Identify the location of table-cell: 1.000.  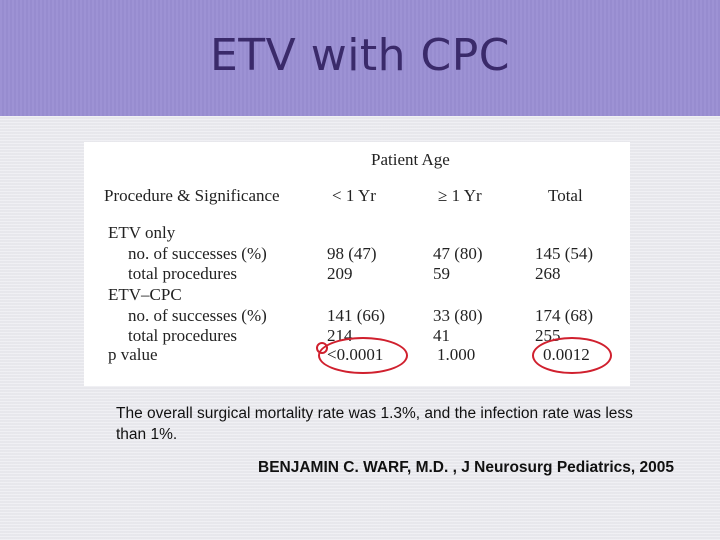
(456, 354).